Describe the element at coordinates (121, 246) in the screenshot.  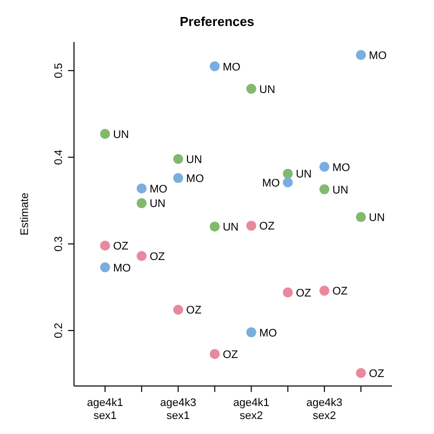
I see `series-label: OZ` at that location.